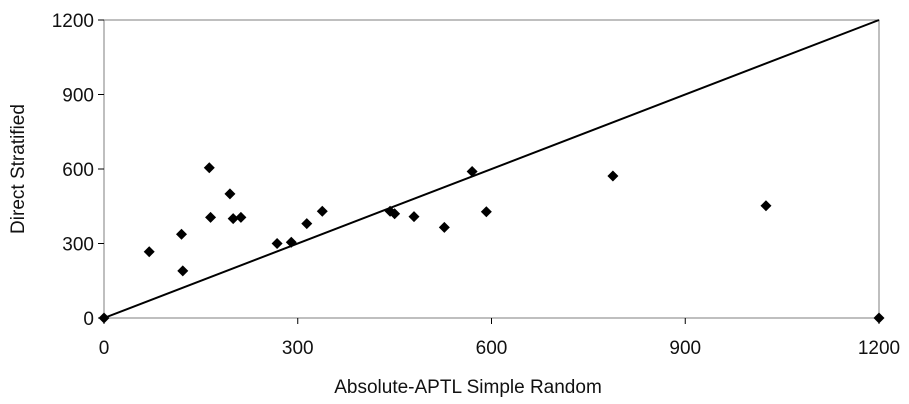  Describe the element at coordinates (78, 170) in the screenshot. I see `y-tick-label: 600` at that location.